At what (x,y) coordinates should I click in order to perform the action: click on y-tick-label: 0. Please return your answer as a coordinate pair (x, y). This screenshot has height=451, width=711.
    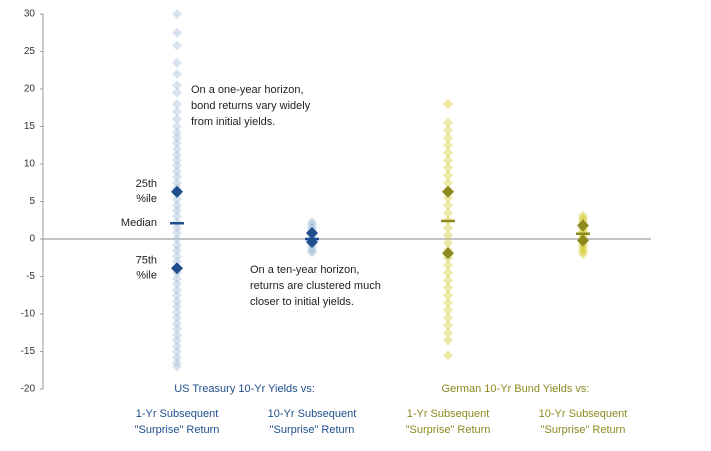
    Looking at the image, I should click on (32, 239).